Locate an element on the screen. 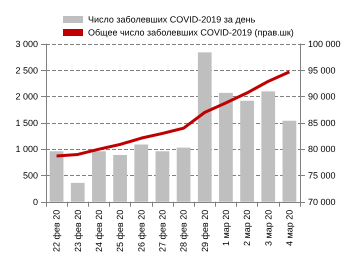  y-tick-label: 0 is located at coordinates (35, 201).